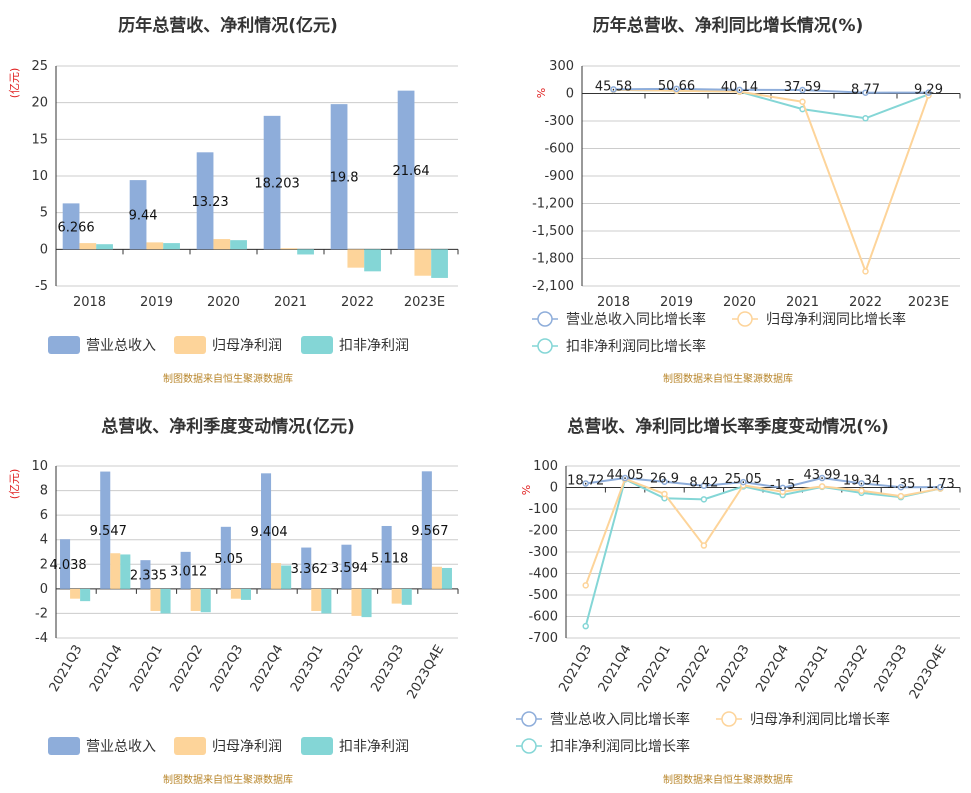 Image resolution: width=971 pixels, height=793 pixels. Describe the element at coordinates (543, 574) in the screenshot. I see `y-tick-label: -400` at that location.